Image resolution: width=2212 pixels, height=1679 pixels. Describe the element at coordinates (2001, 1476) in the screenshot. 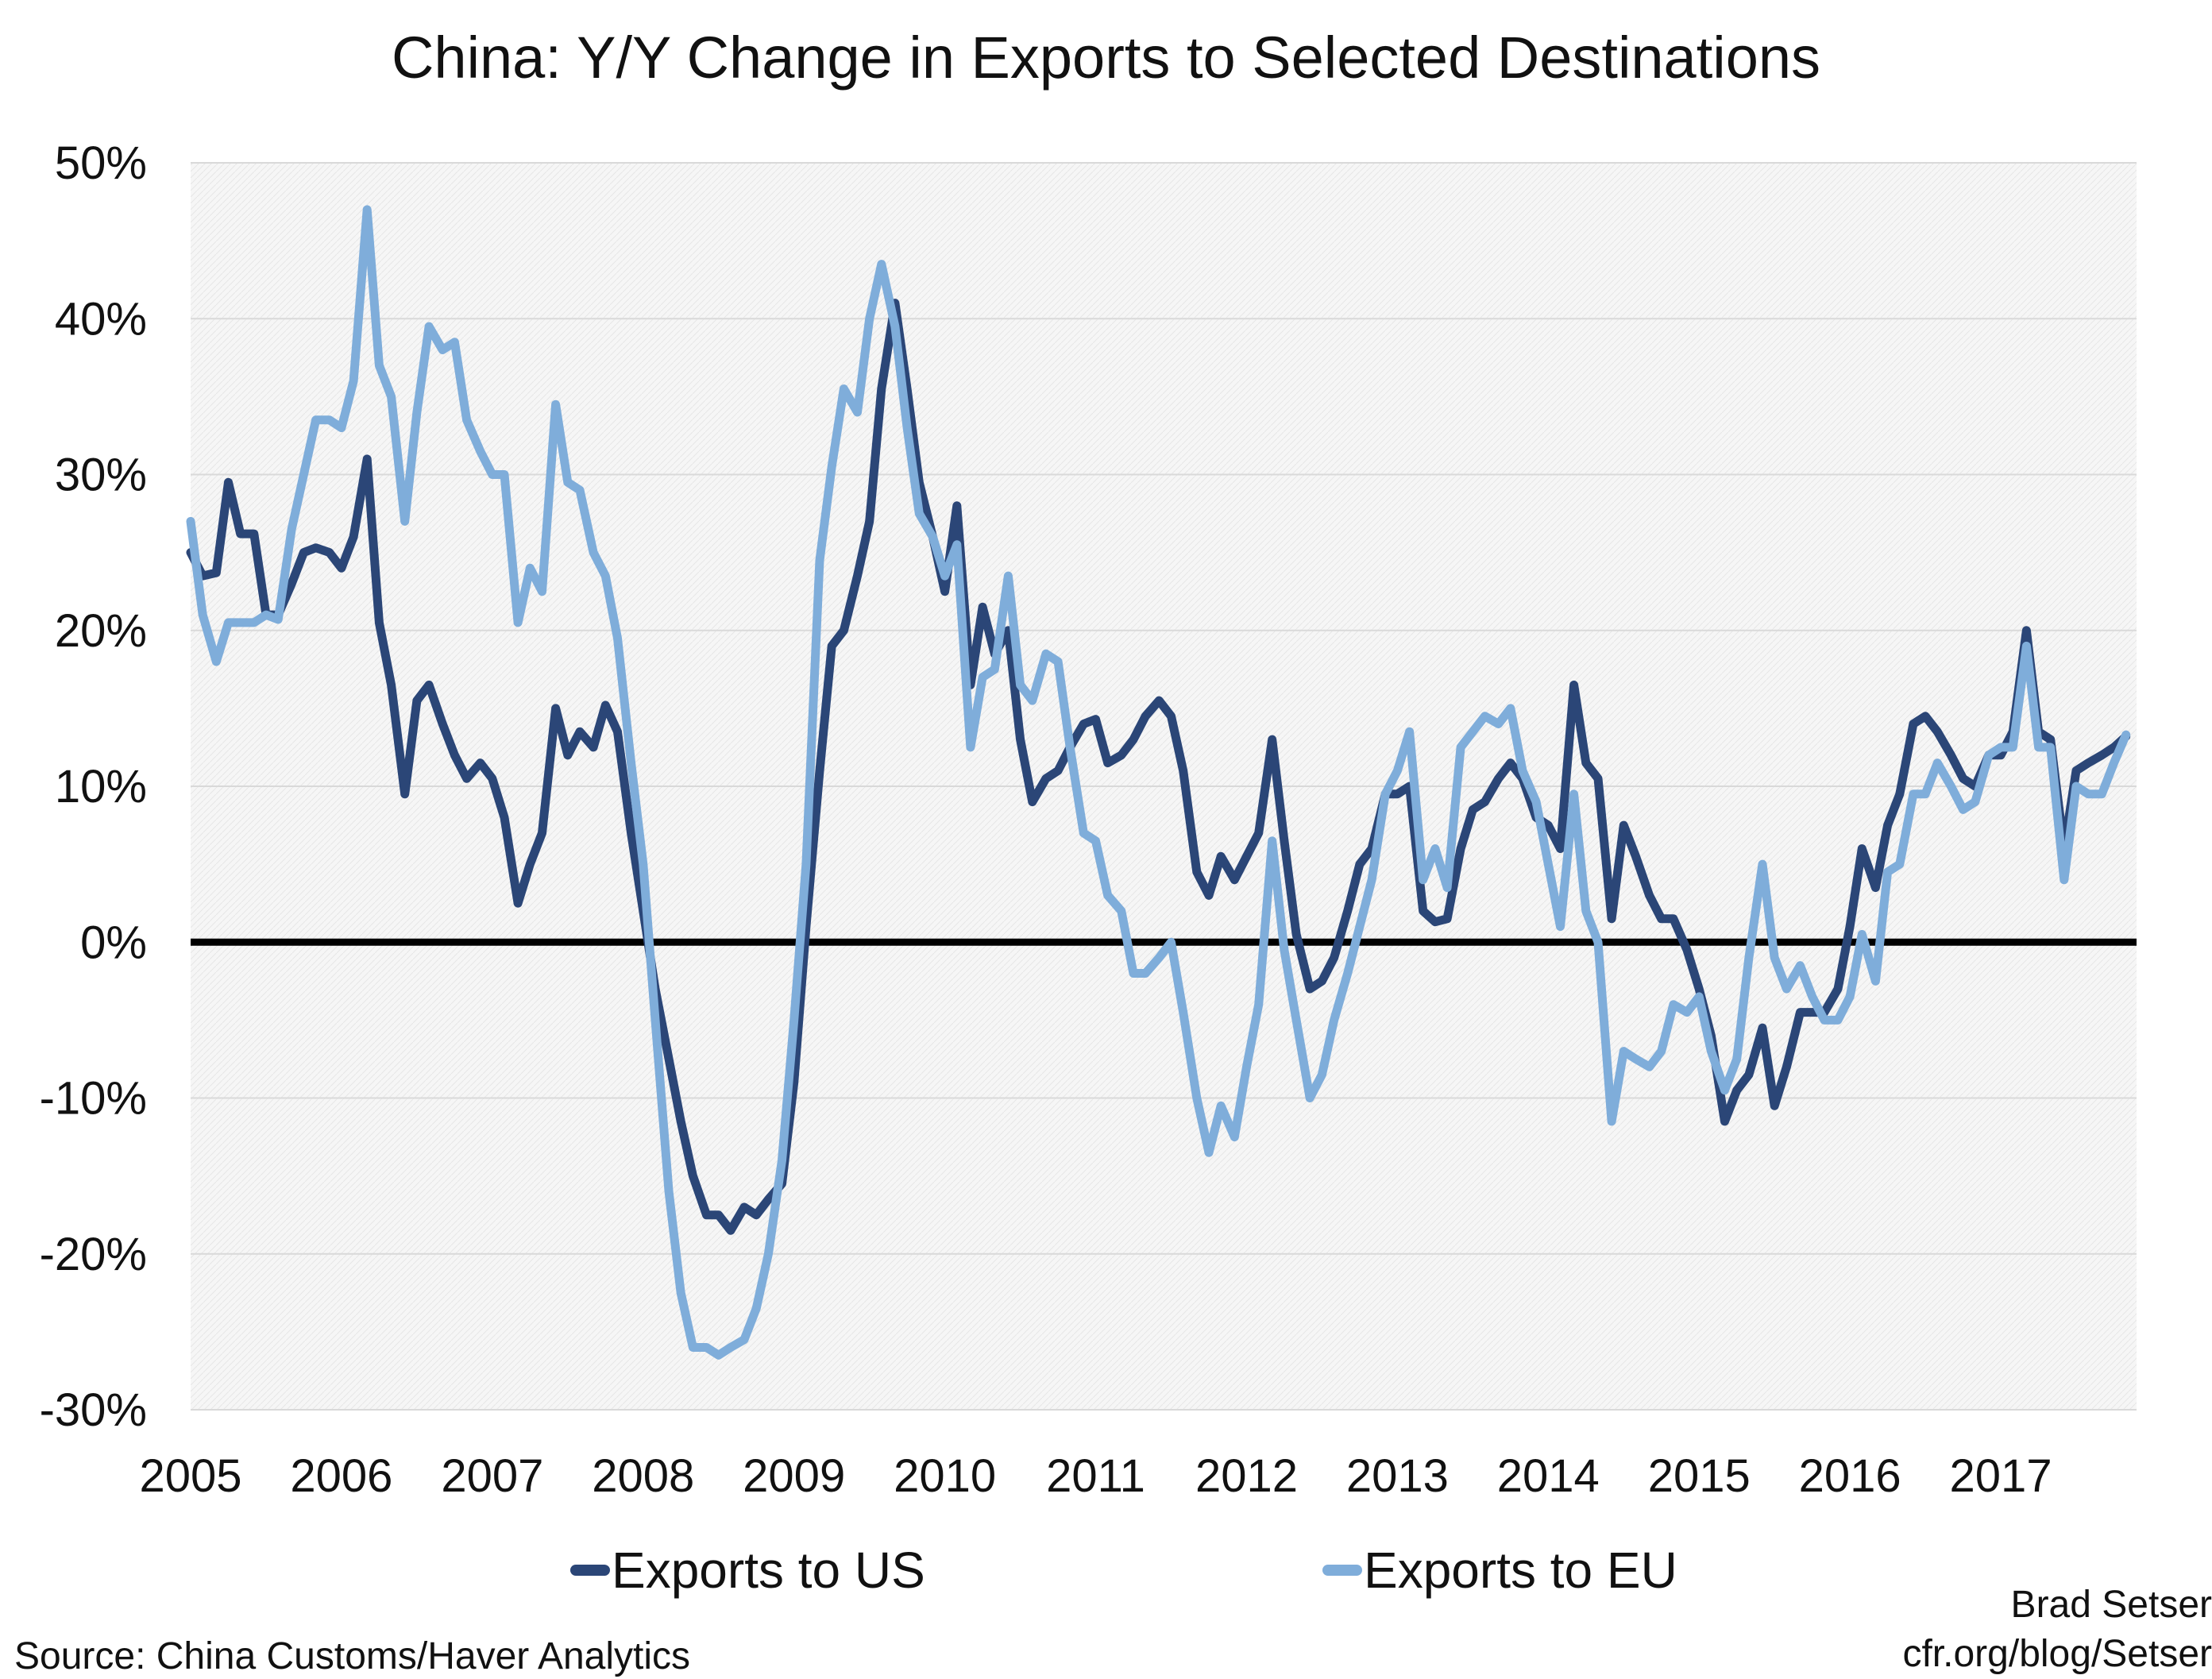

I see `x-tick-label: 2017` at that location.